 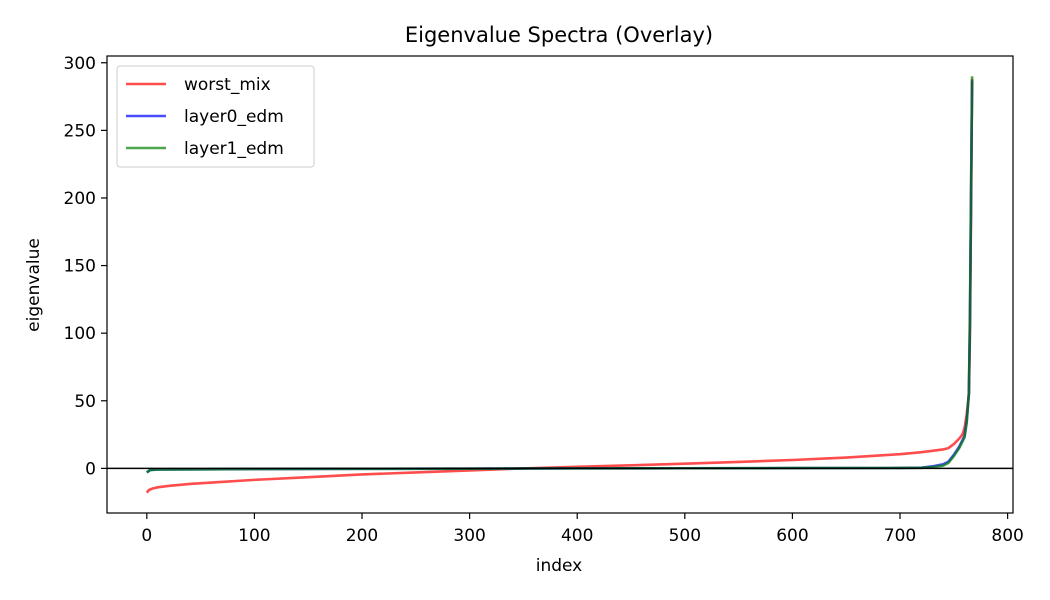 I want to click on x-tick-label: 800, so click(x=1007, y=536).